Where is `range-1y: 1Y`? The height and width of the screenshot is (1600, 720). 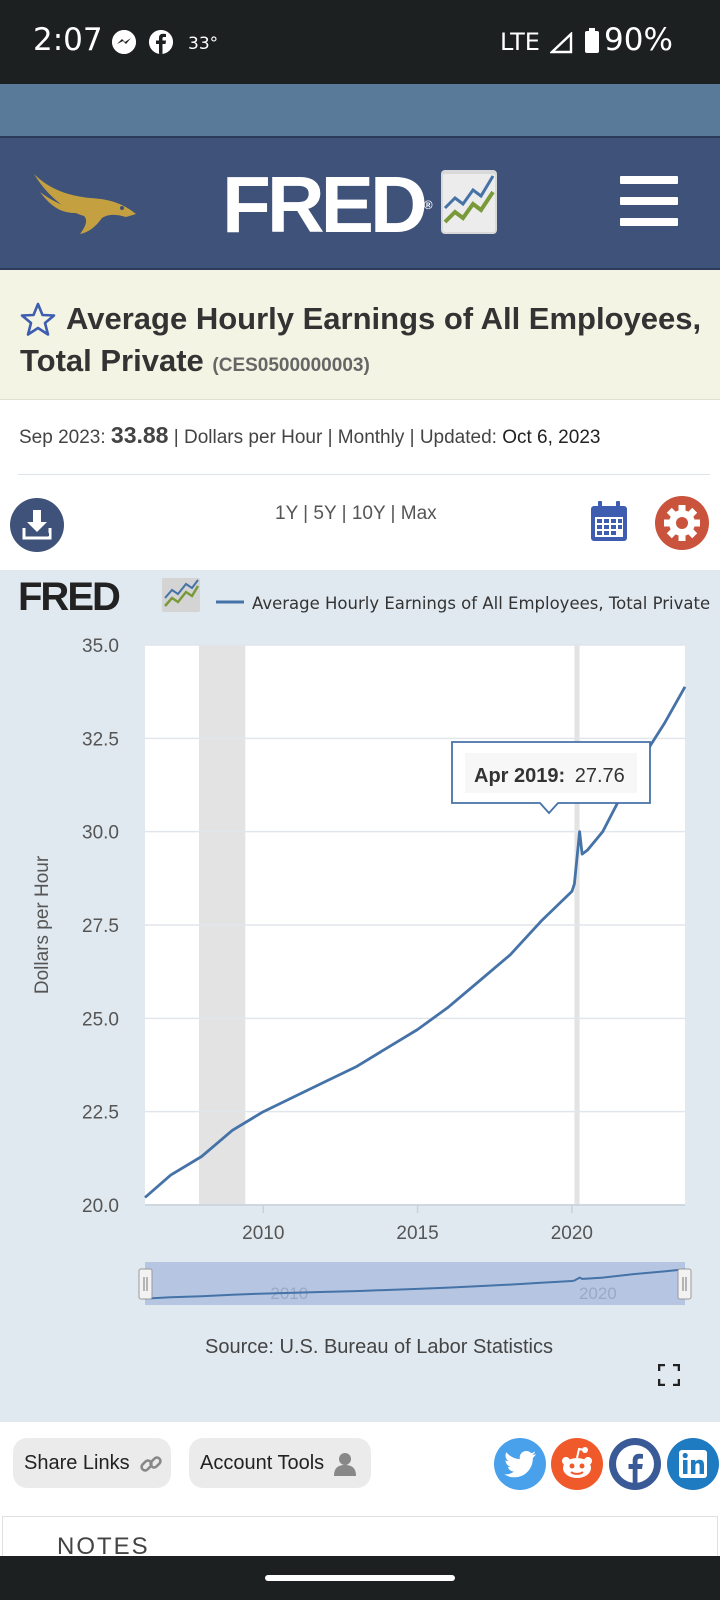
range-1y: 1Y is located at coordinates (286, 513).